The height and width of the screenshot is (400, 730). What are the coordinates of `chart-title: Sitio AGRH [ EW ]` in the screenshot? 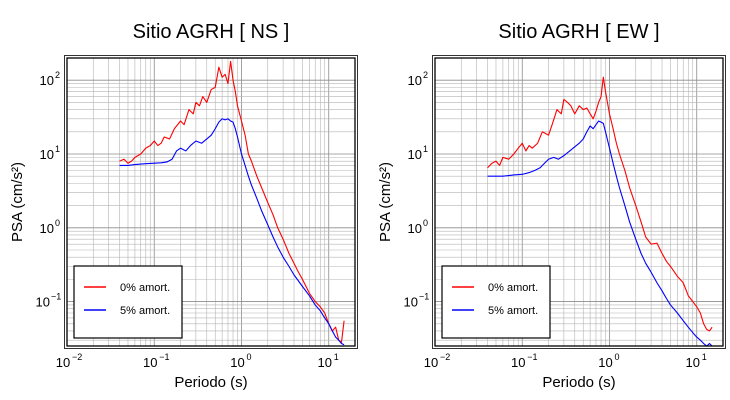 It's located at (578, 32).